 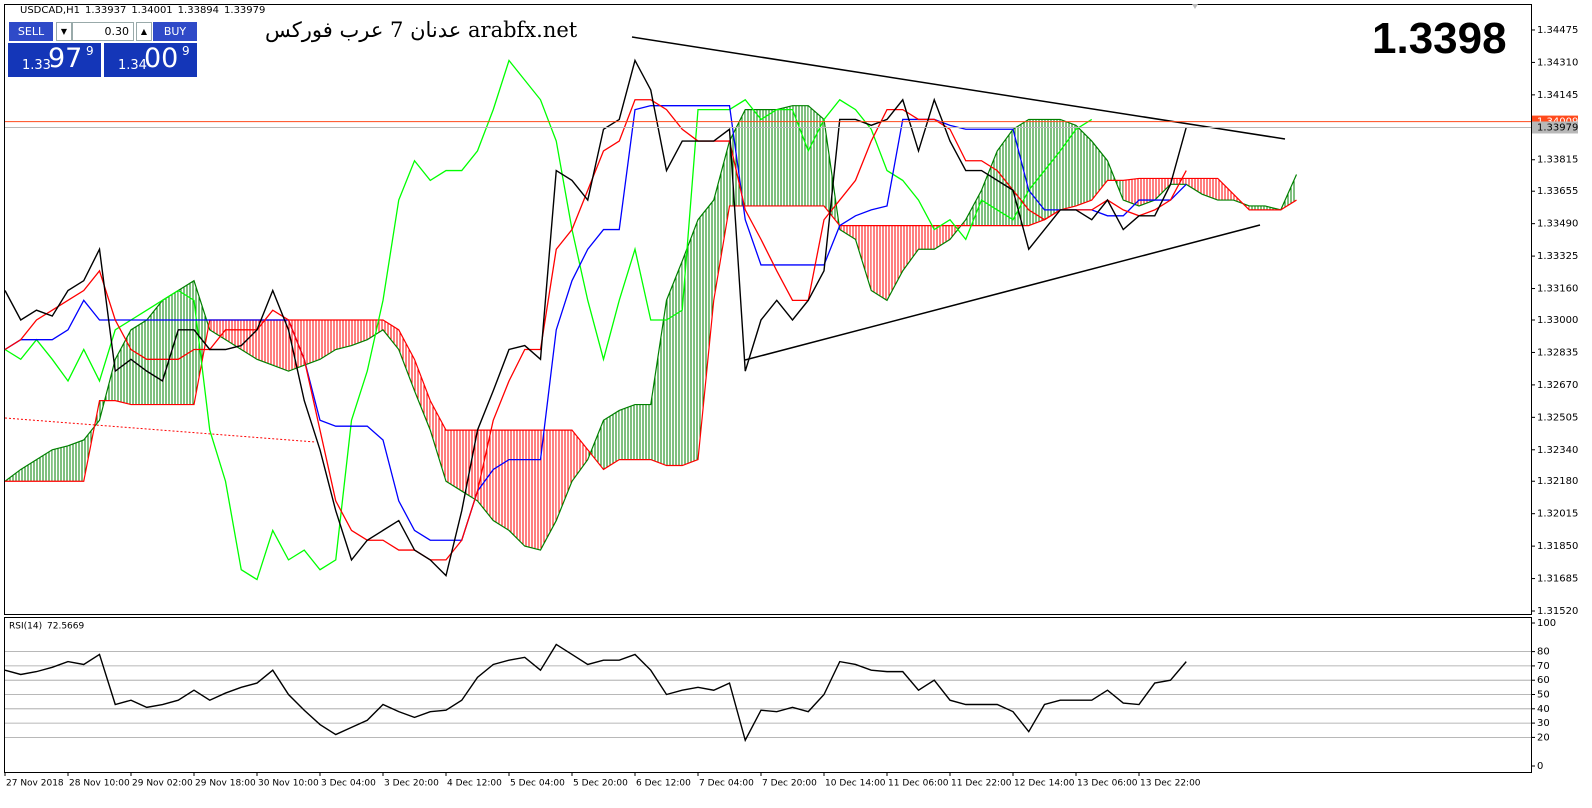 I want to click on y-tick-label: 70, so click(x=1543, y=666).